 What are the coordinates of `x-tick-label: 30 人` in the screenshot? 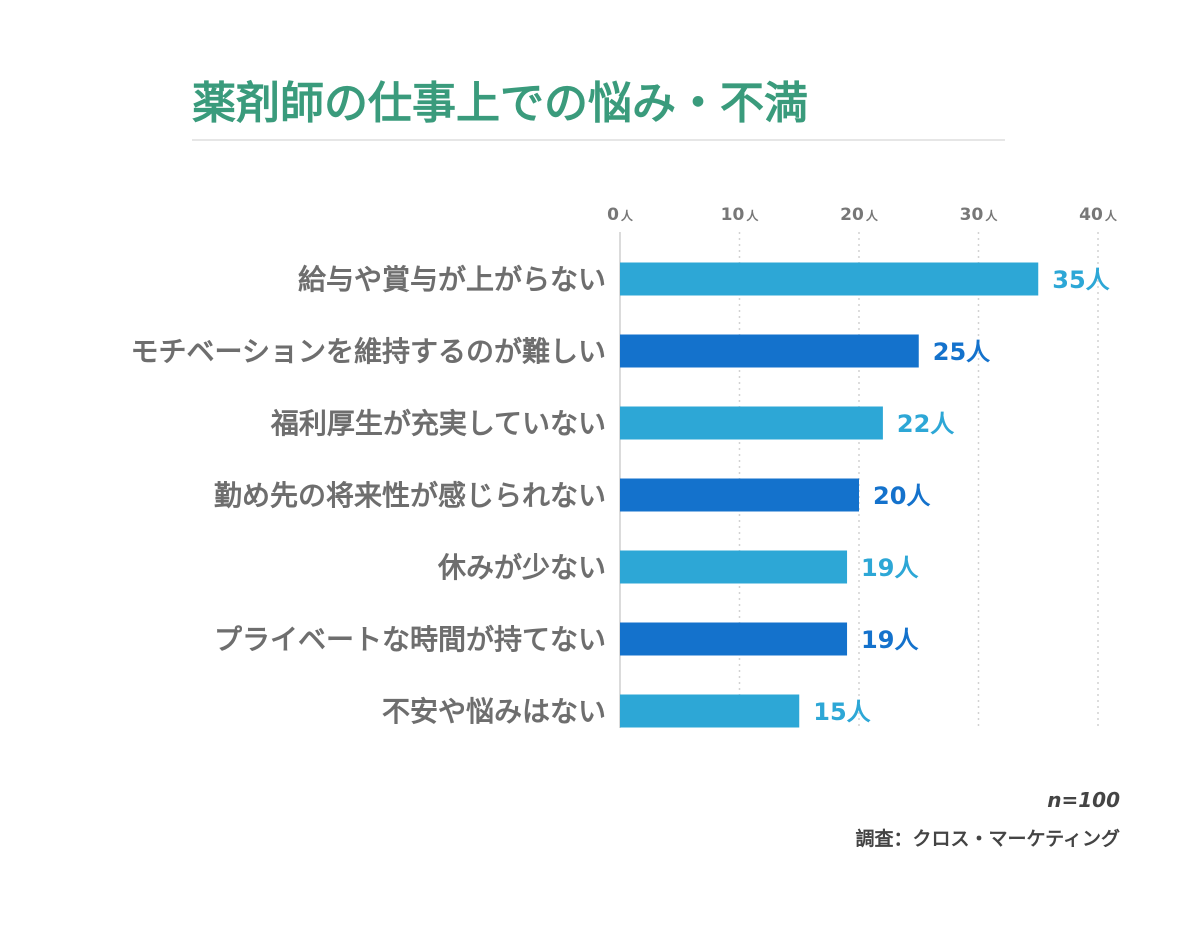 It's located at (979, 215).